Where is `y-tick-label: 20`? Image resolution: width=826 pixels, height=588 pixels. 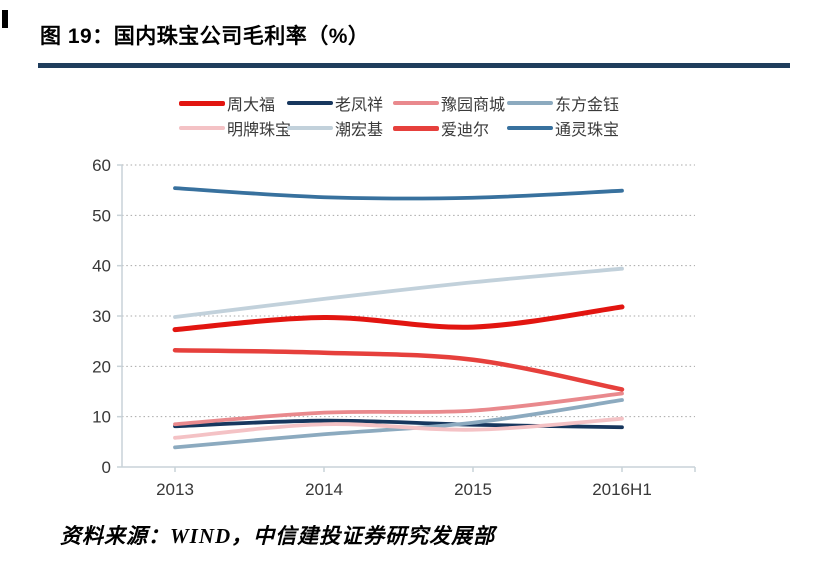 y-tick-label: 20 is located at coordinates (101, 366).